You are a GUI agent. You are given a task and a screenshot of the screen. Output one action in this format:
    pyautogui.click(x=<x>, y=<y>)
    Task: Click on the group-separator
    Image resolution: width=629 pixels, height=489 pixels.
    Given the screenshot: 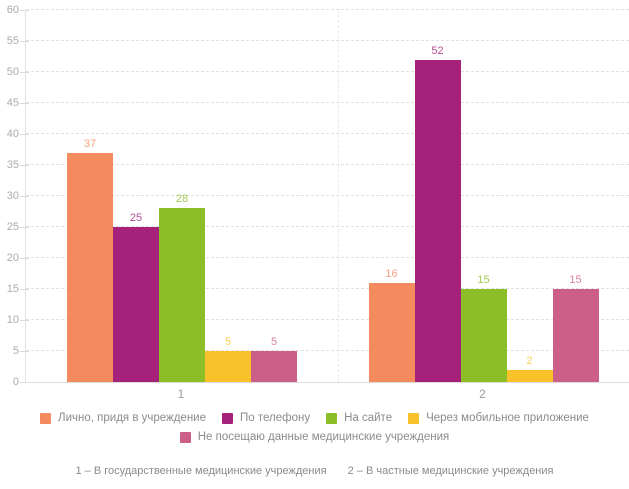 What is the action you would take?
    pyautogui.click(x=338, y=196)
    